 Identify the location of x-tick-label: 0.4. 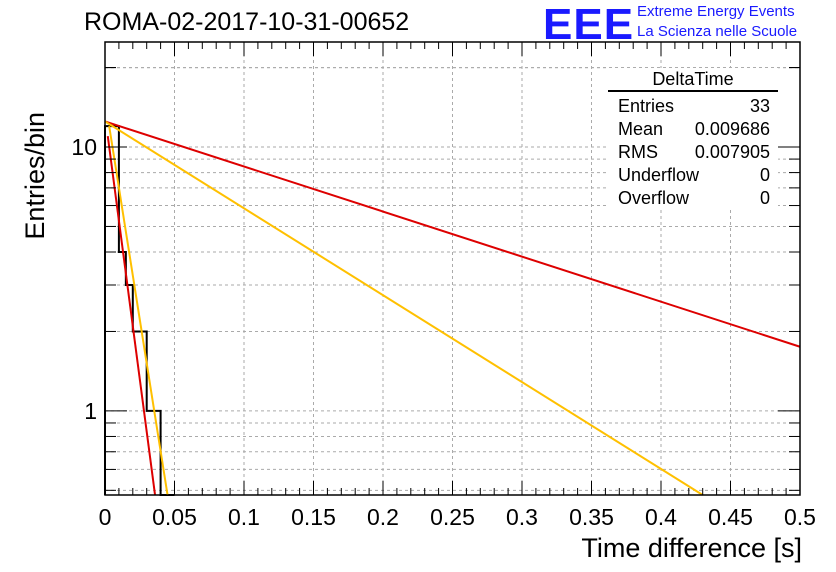
(661, 517).